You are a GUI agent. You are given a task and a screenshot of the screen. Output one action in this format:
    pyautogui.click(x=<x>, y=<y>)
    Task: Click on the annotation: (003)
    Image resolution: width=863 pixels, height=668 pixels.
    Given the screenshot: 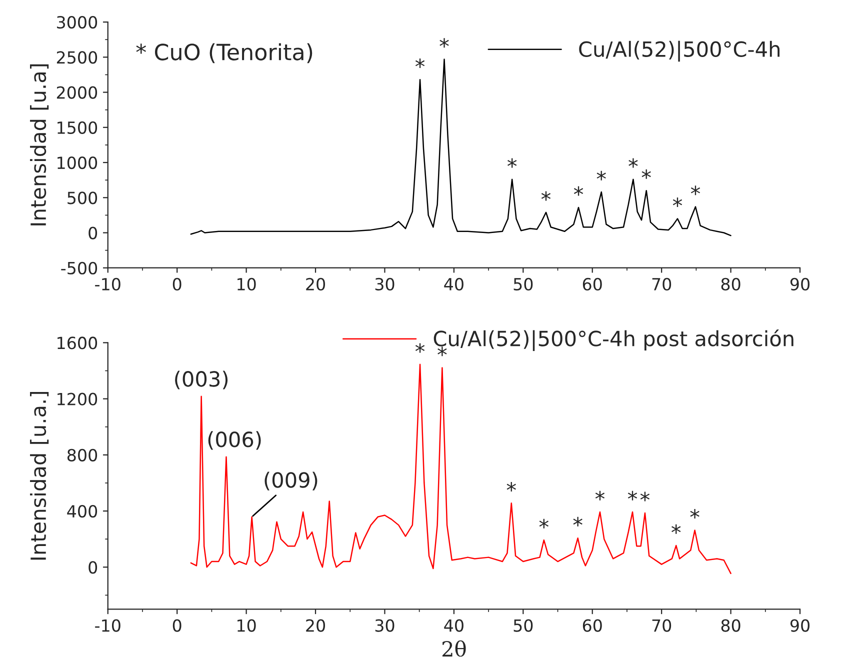 What is the action you would take?
    pyautogui.click(x=201, y=380)
    